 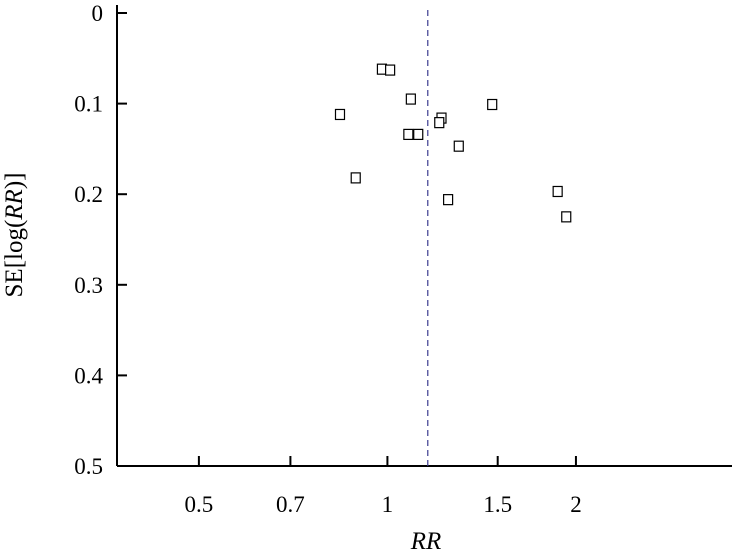 What do you see at coordinates (576, 504) in the screenshot?
I see `x-tick-label: 2` at bounding box center [576, 504].